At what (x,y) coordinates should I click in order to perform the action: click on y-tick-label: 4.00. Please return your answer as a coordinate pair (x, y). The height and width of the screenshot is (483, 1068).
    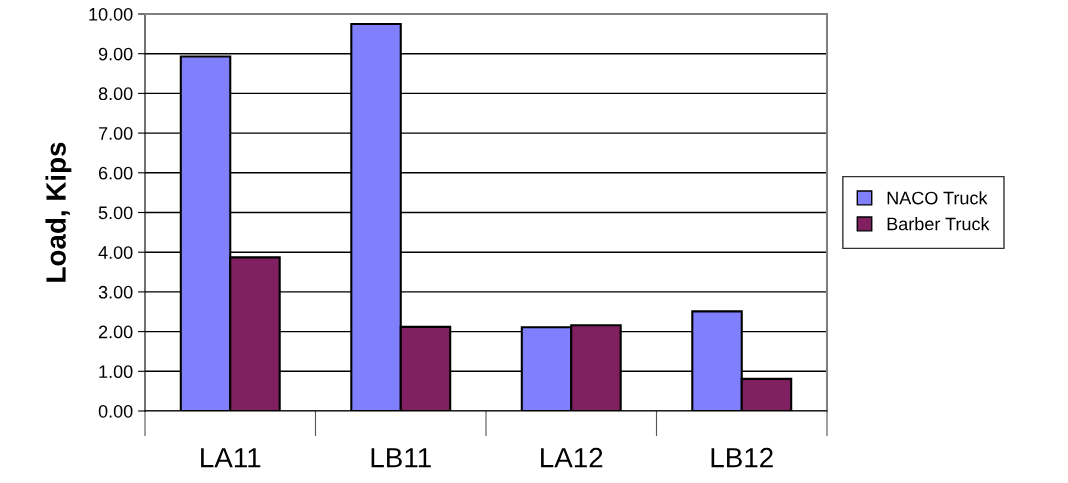
    Looking at the image, I should click on (115, 252).